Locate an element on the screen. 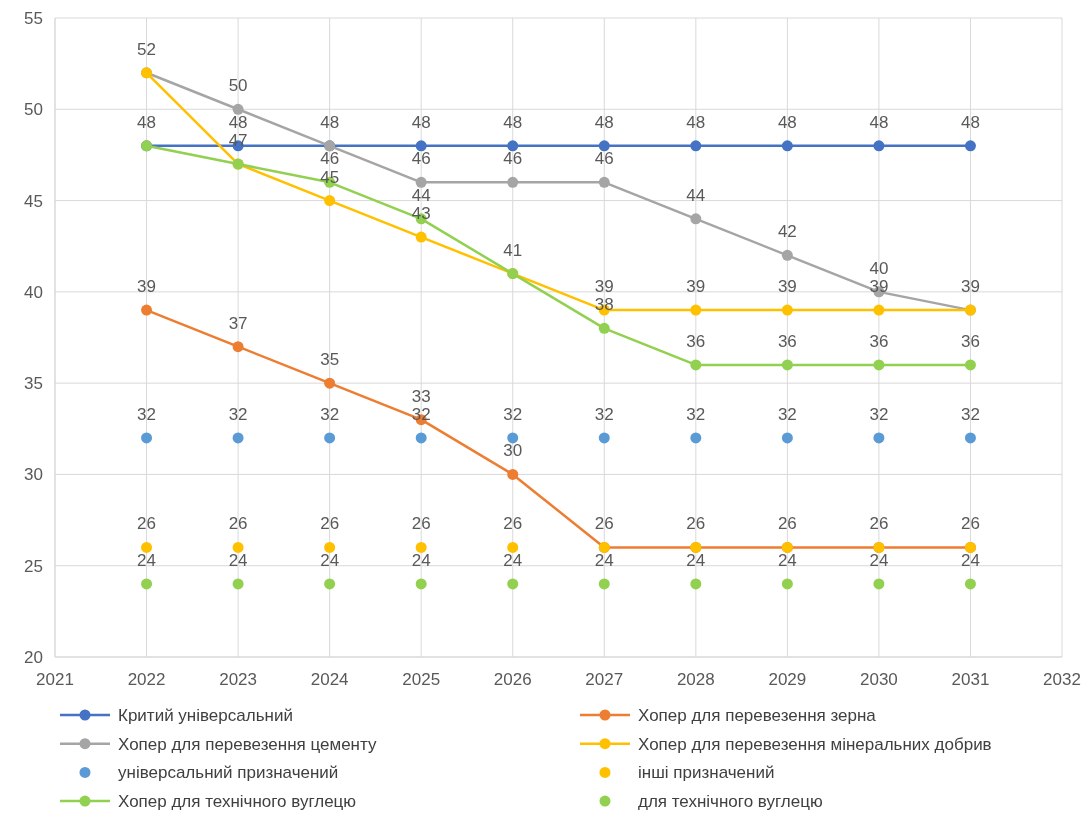  data-label: 50 is located at coordinates (238, 86).